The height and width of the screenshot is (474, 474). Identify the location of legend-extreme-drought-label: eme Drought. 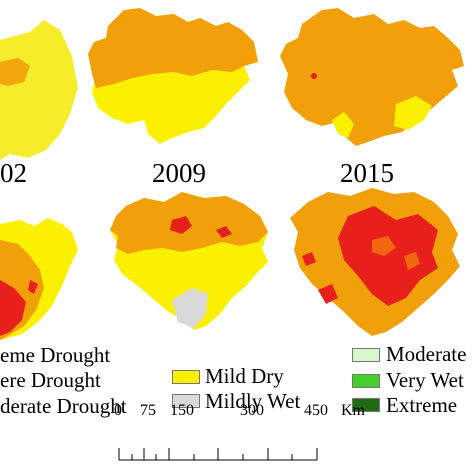
(55, 355).